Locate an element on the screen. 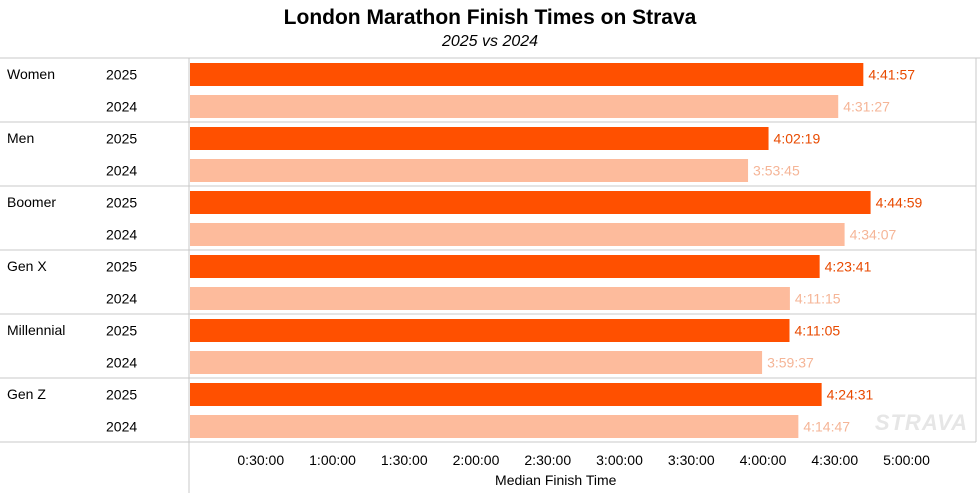 Image resolution: width=980 pixels, height=493 pixels. x-tick-label: 5:00:00 is located at coordinates (906, 460).